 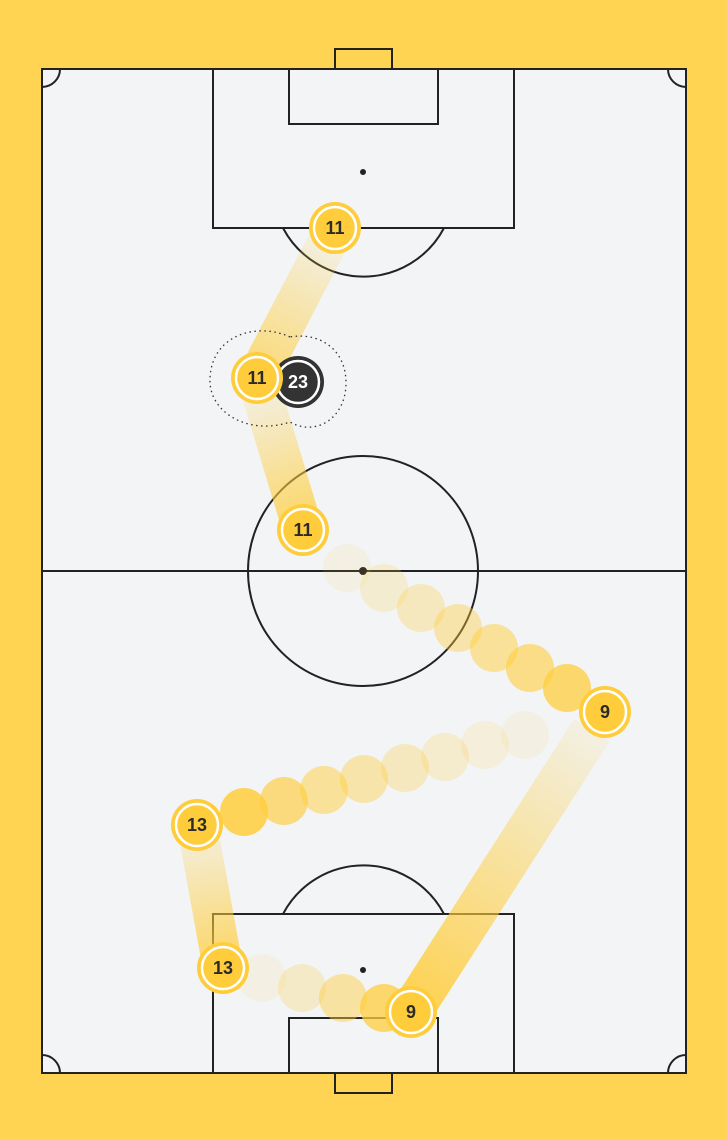 I want to click on player-13-box: 13, so click(x=223, y=968).